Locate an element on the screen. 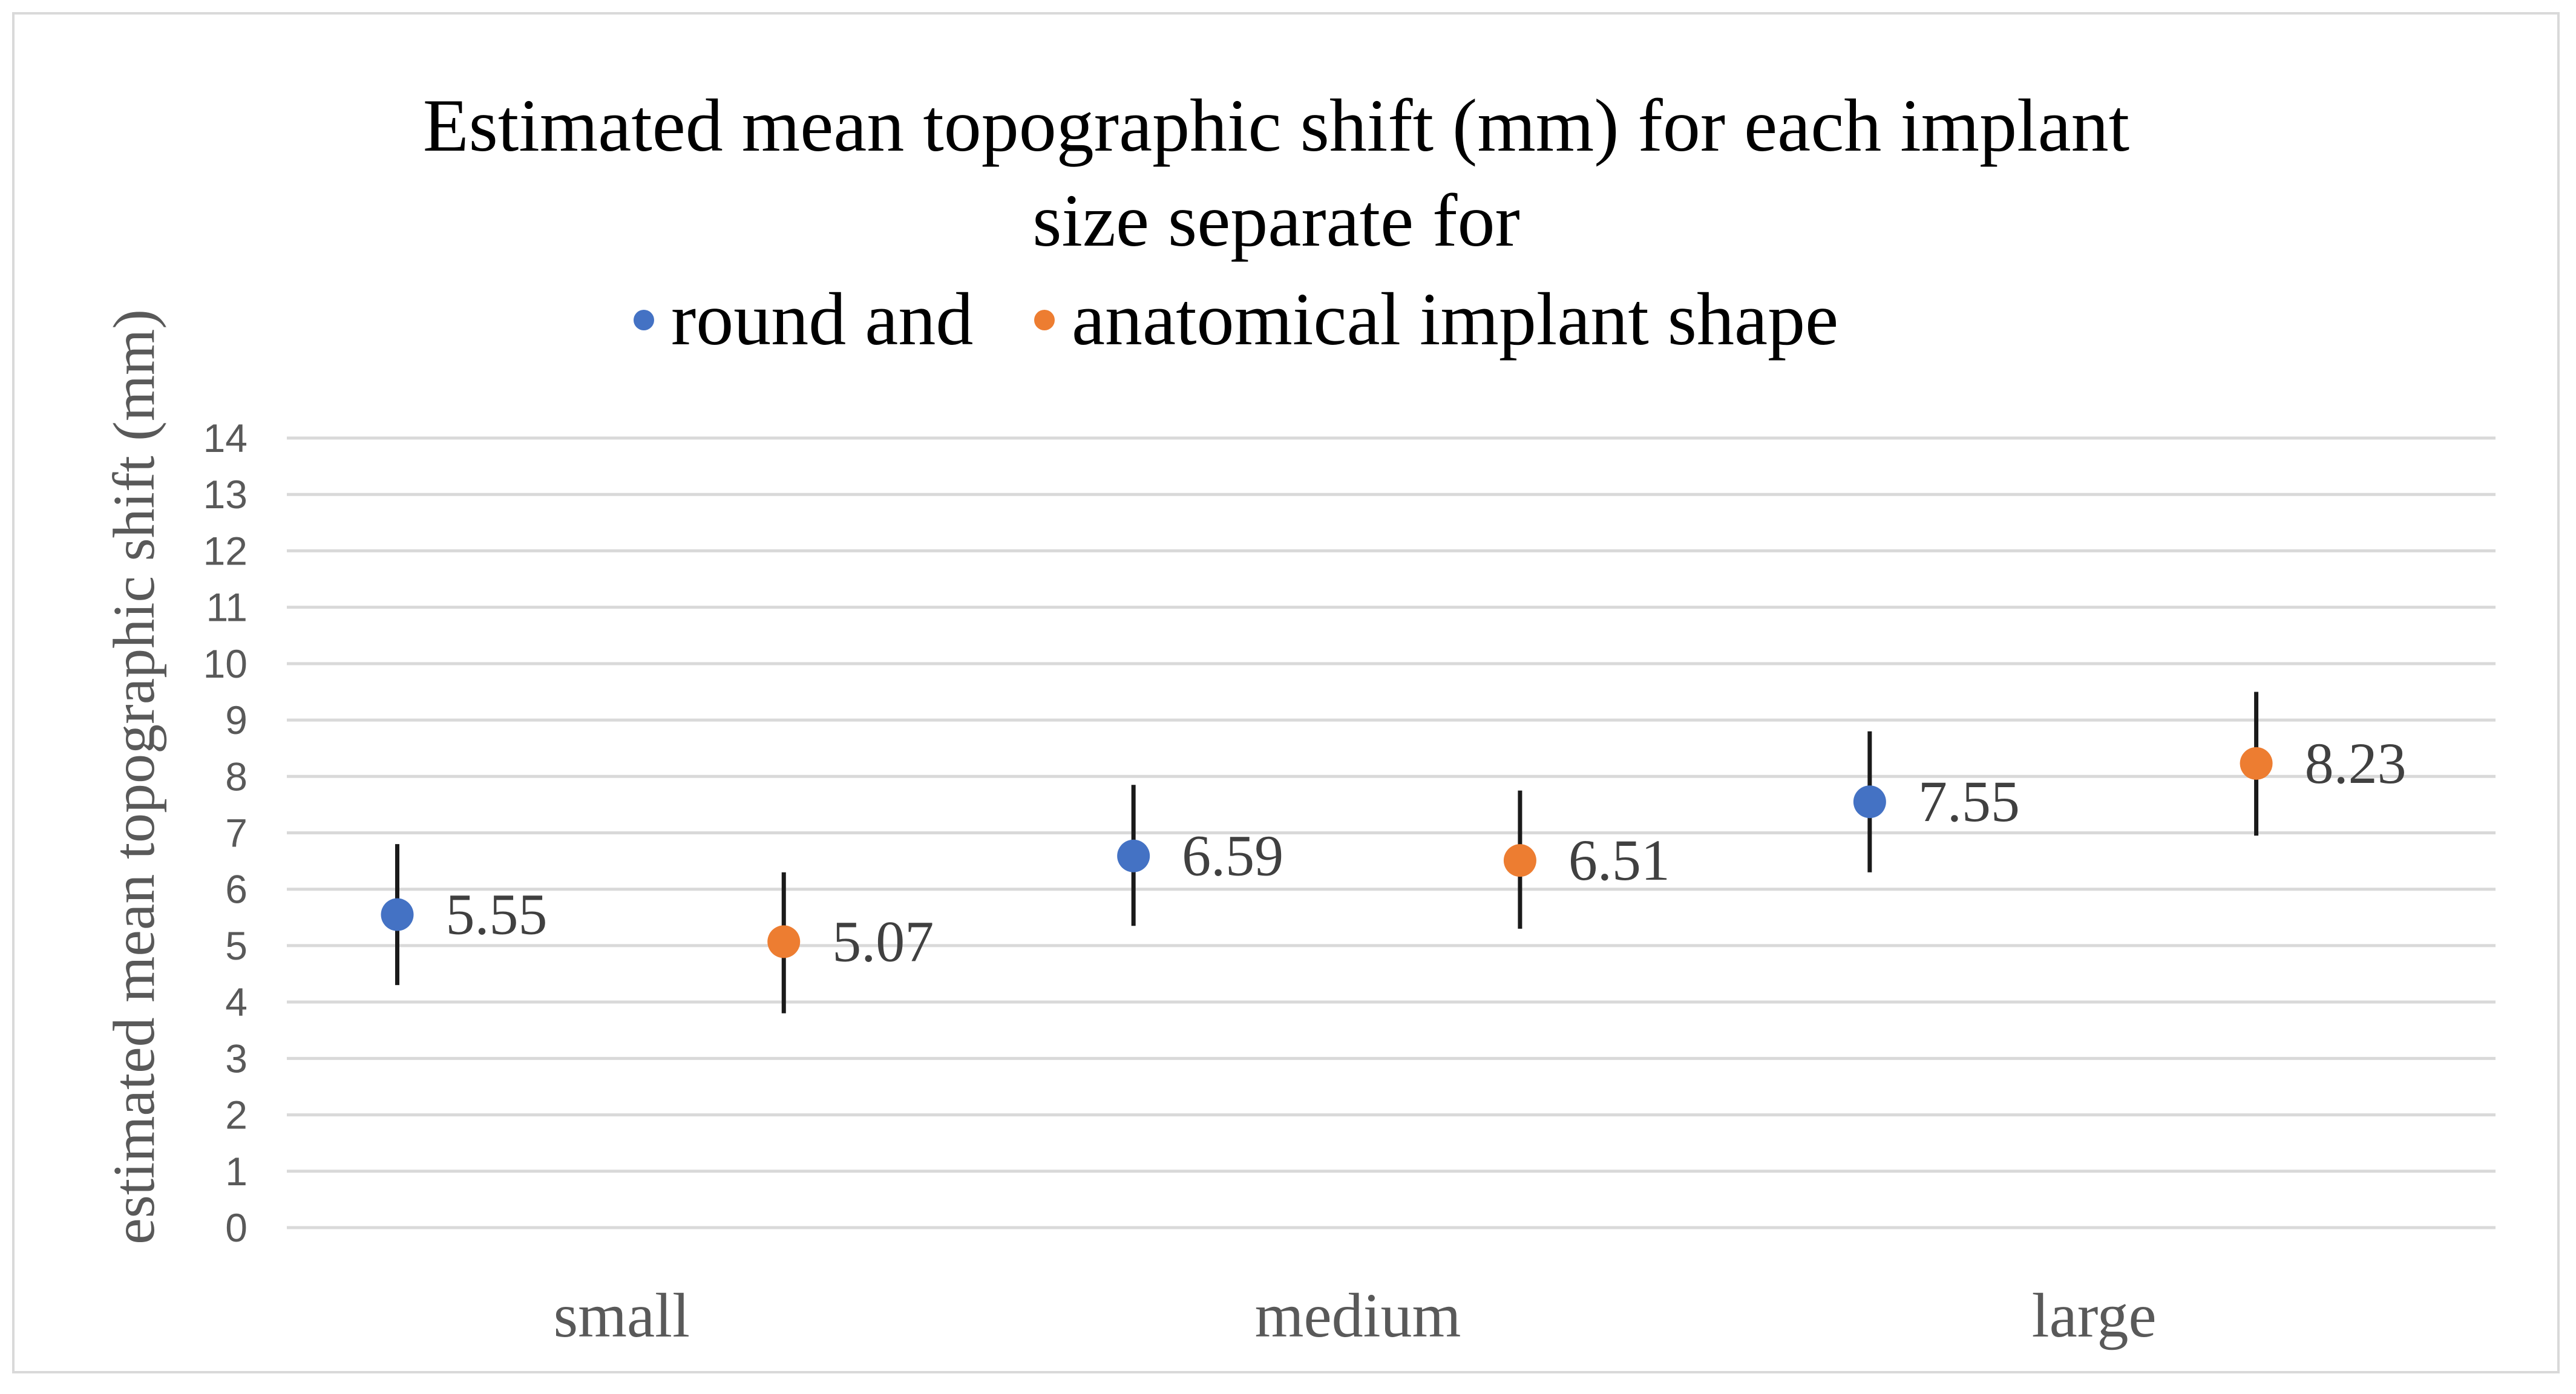 The height and width of the screenshot is (1394, 2576). x-category-medium: medium is located at coordinates (1358, 1315).